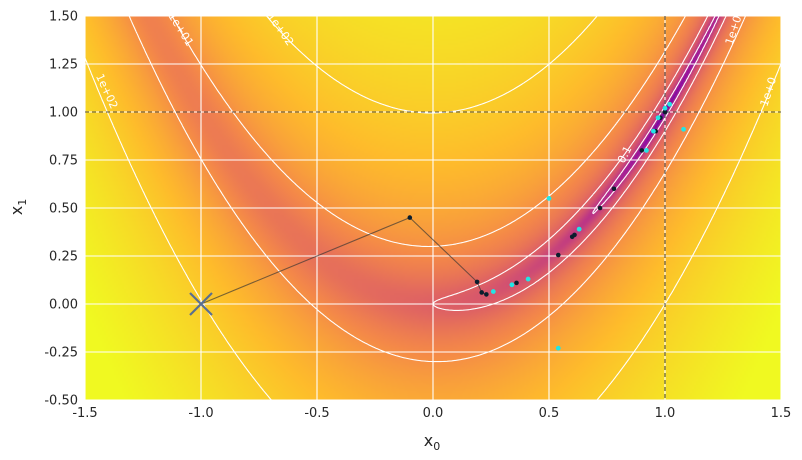 The width and height of the screenshot is (802, 460). I want to click on y-tick-label: 1.25, so click(63, 65).